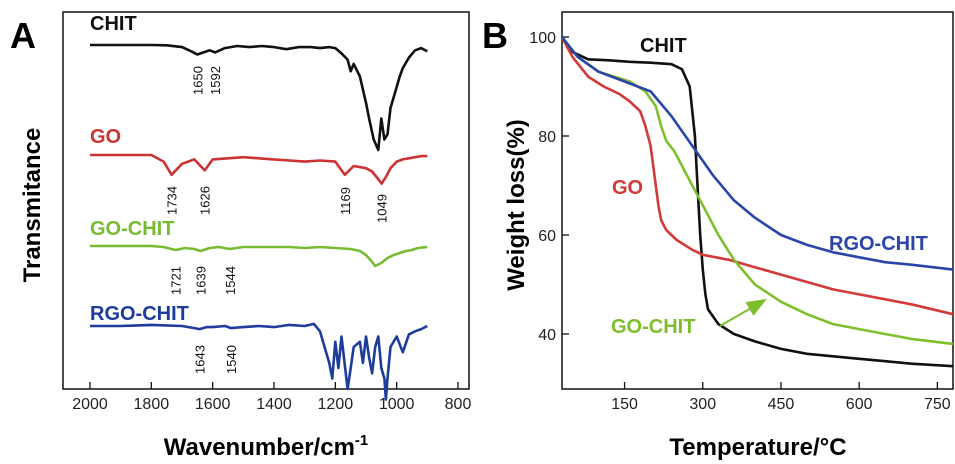  What do you see at coordinates (152, 404) in the screenshot?
I see `panel-a-xtick-label: 1800` at bounding box center [152, 404].